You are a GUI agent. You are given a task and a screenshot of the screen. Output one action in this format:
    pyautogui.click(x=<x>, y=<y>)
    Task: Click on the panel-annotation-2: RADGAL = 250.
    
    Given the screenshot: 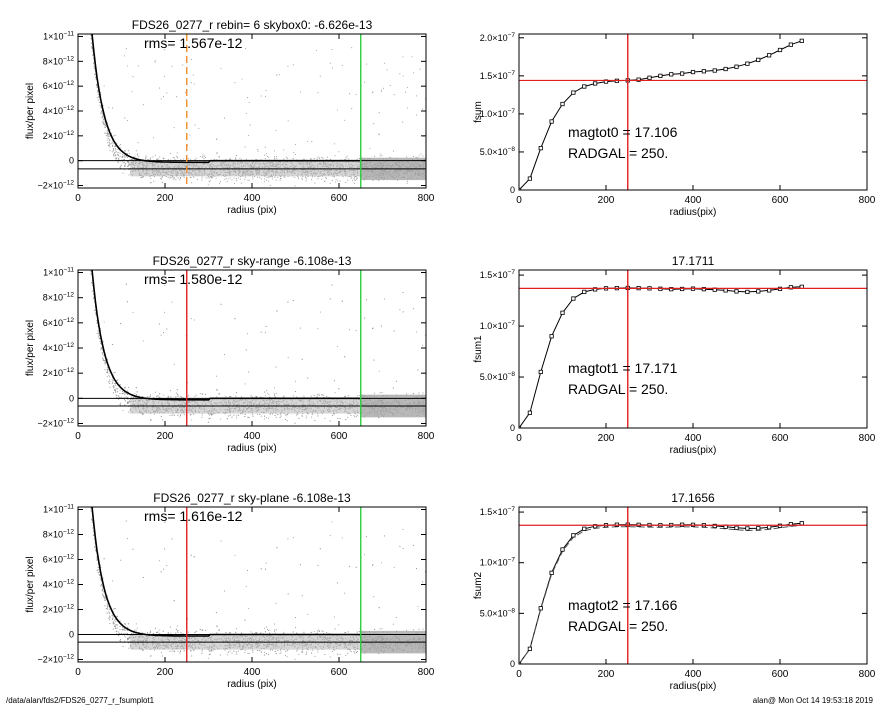 What is the action you would take?
    pyautogui.click(x=618, y=153)
    